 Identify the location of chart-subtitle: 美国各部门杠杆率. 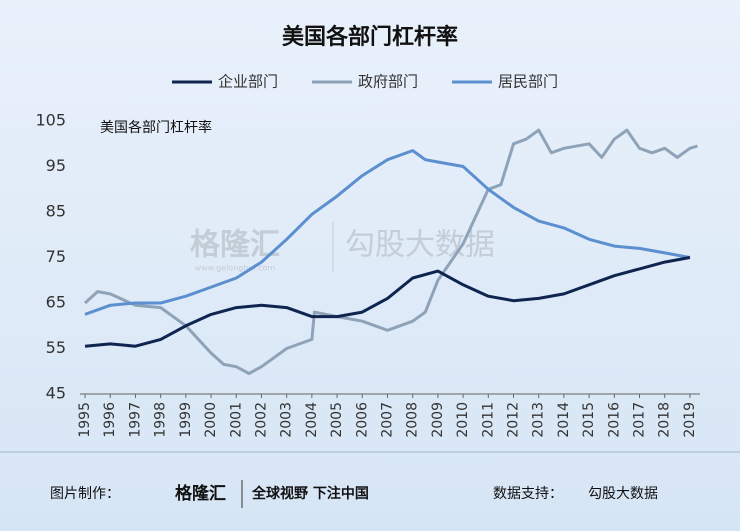
(156, 127).